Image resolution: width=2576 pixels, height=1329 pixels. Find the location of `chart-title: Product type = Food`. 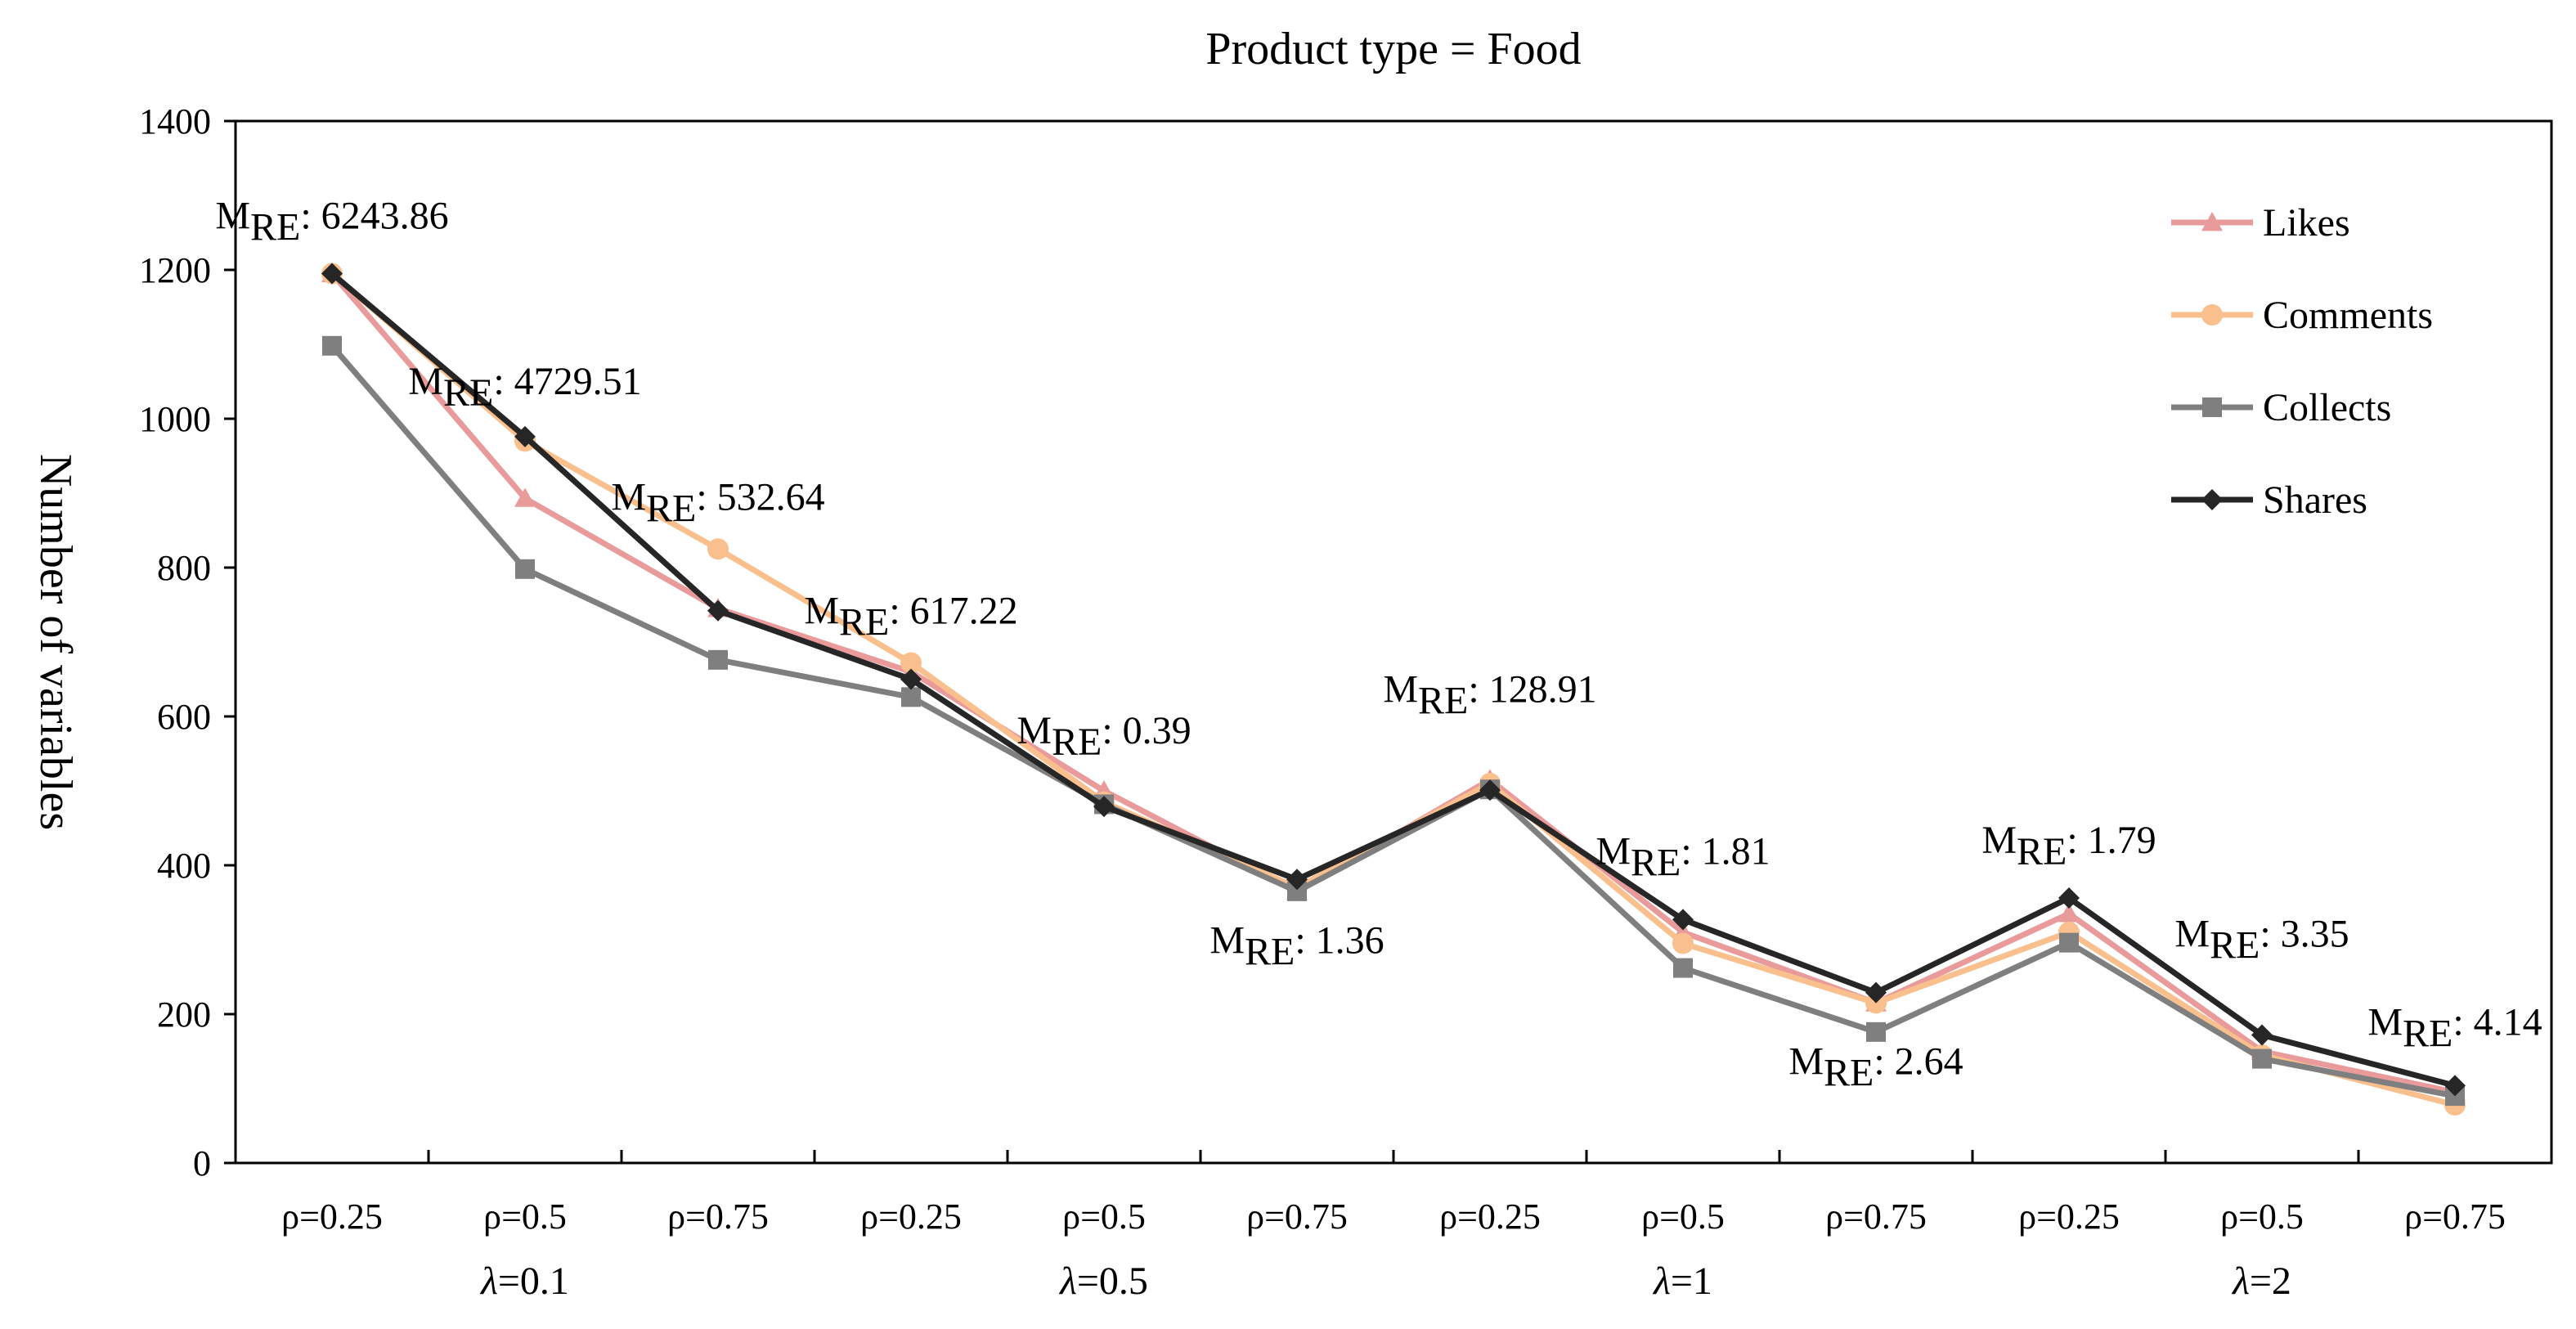

chart-title: Product type = Food is located at coordinates (1393, 49).